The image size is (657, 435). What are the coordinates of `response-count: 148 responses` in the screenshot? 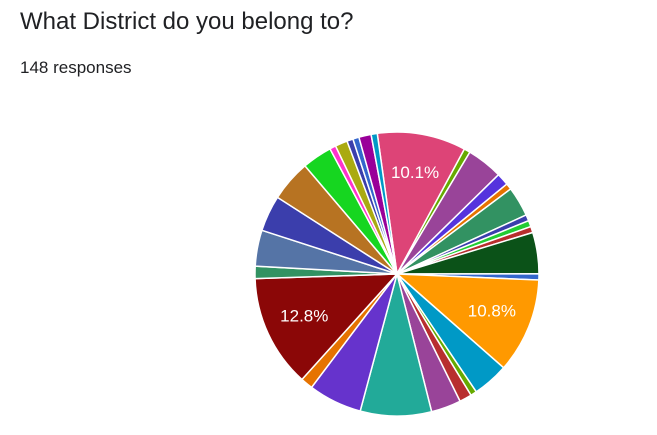 It's located at (76, 67).